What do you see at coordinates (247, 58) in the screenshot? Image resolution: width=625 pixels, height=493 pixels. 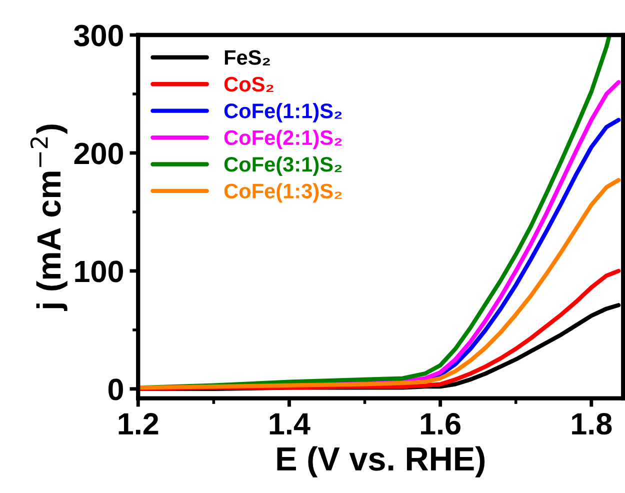 I see `legend-label: FeS₂` at bounding box center [247, 58].